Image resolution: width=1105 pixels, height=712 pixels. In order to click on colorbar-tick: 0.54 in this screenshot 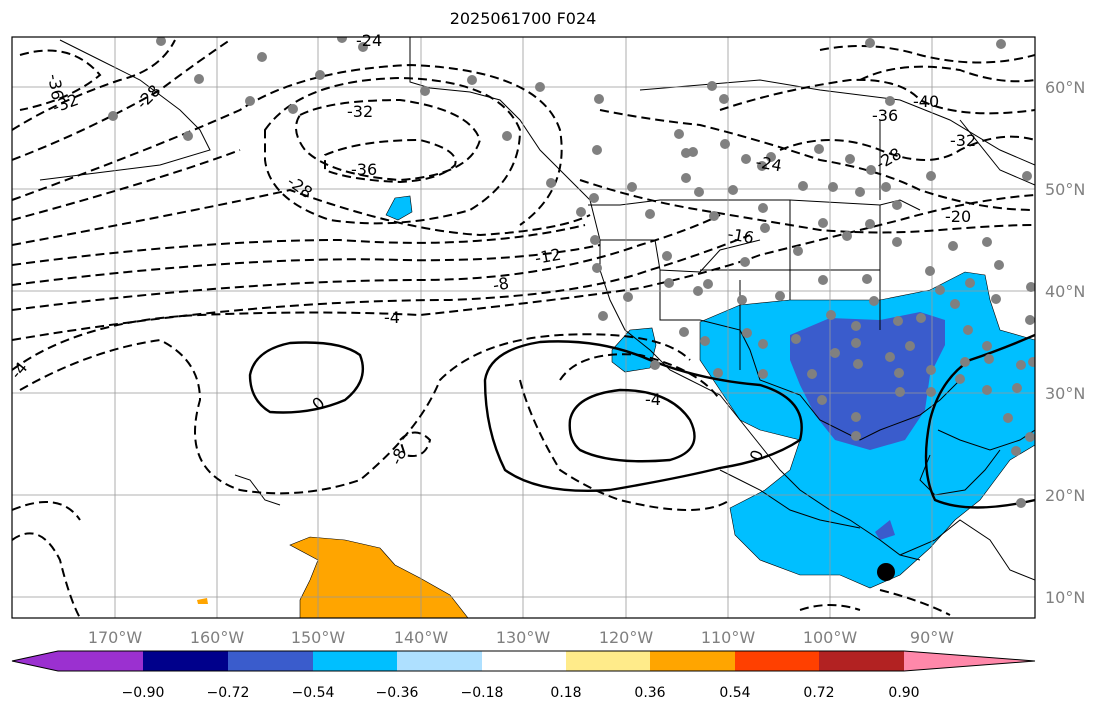, I will do `click(734, 693)`.